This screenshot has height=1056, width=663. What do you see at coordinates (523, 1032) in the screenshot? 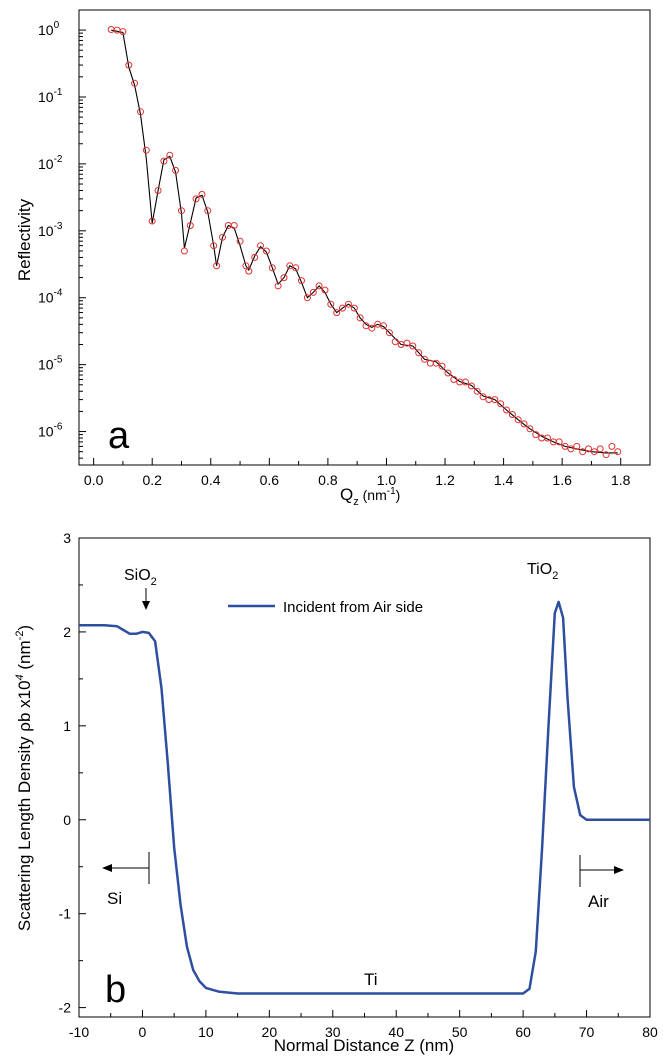
I see `x-tick-label: 60` at bounding box center [523, 1032].